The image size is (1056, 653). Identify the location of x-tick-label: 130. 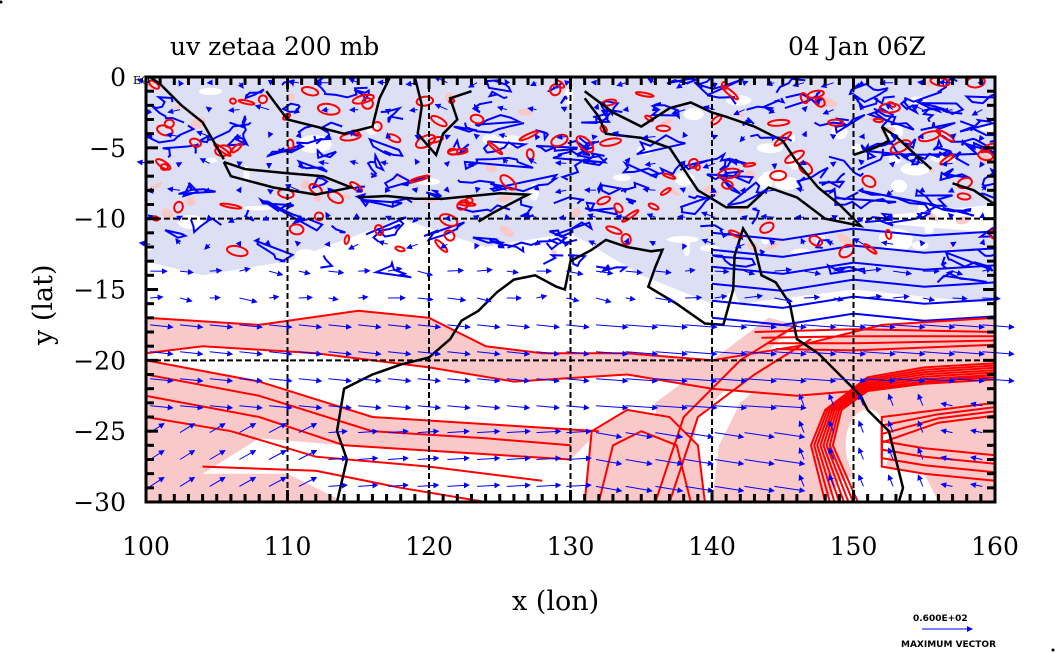
(571, 546).